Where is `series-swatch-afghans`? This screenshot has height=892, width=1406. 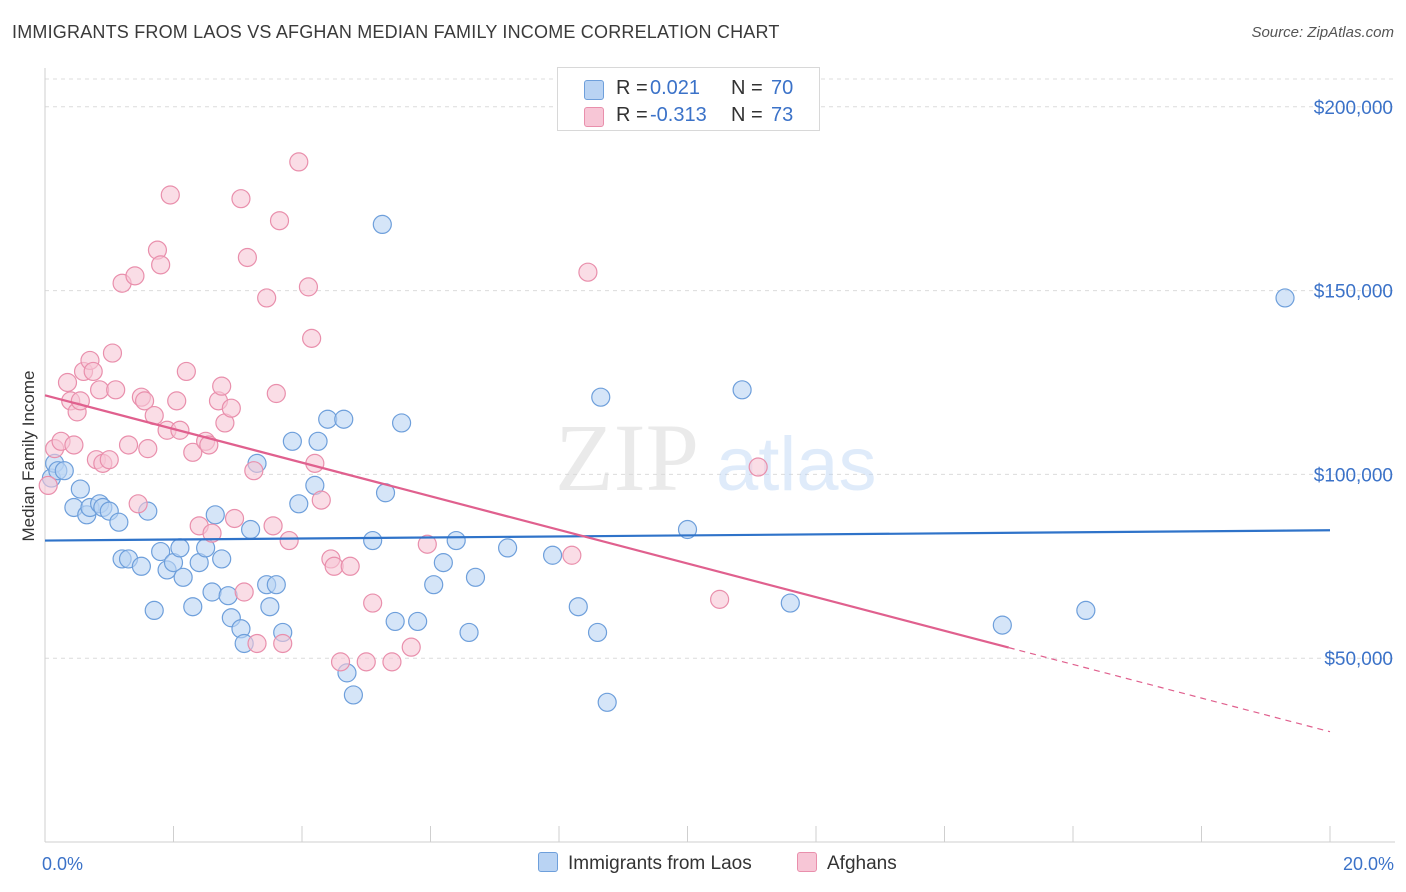 series-swatch-afghans is located at coordinates (807, 862).